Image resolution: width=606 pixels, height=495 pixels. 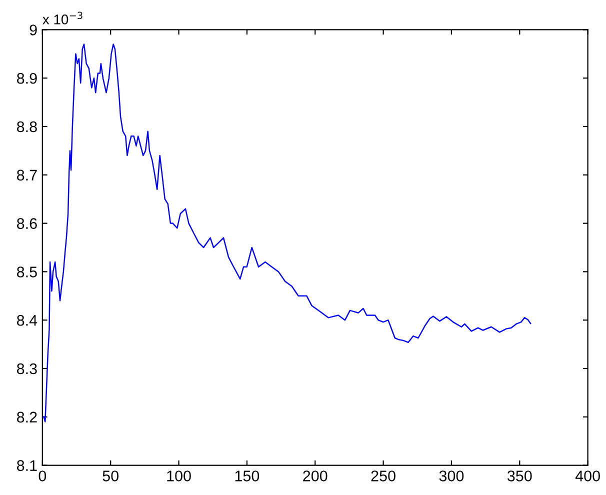 What do you see at coordinates (315, 476) in the screenshot?
I see `x-tick-label: 200` at bounding box center [315, 476].